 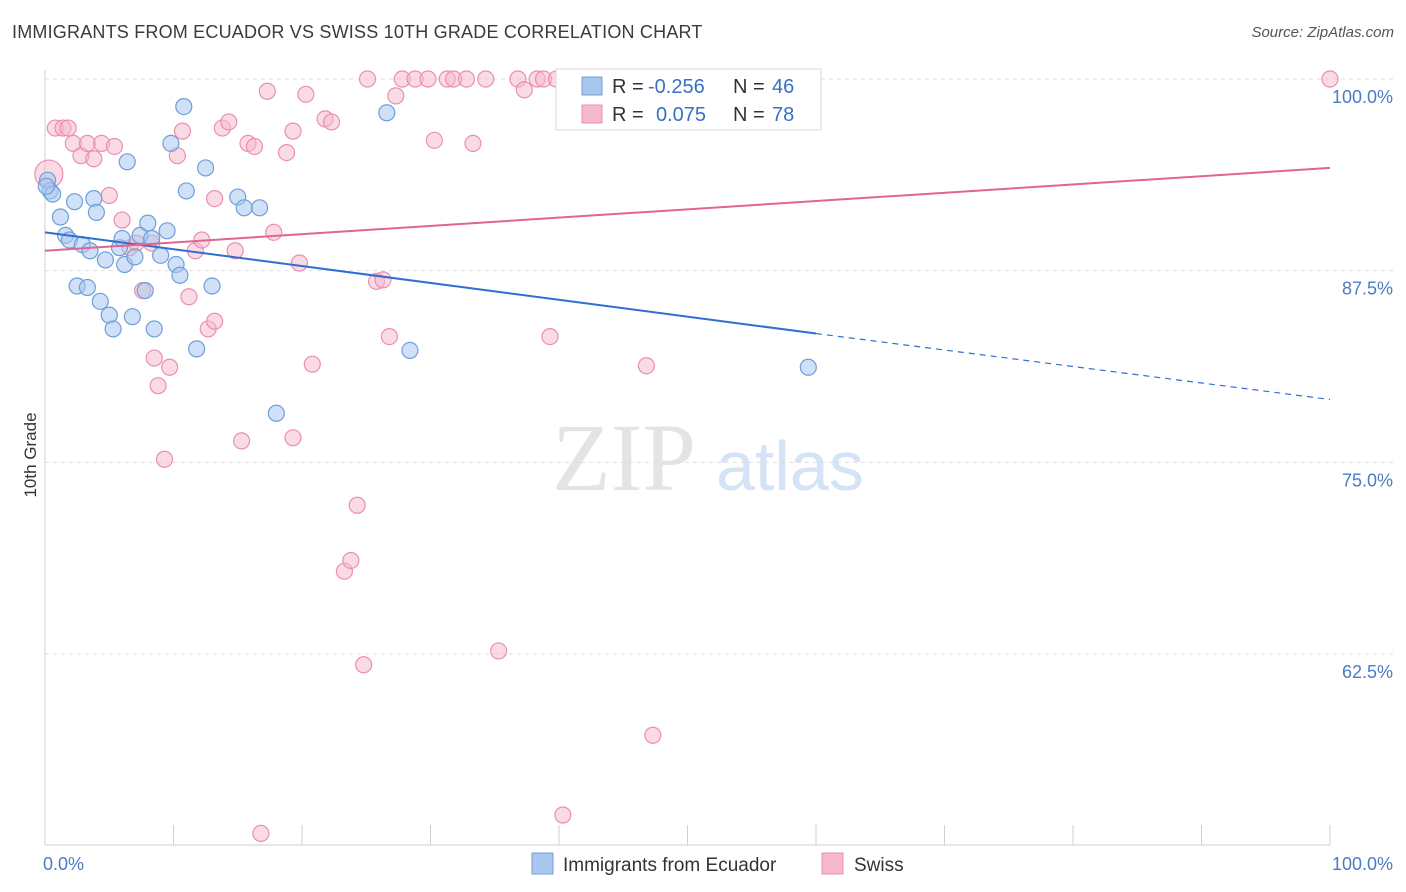 I want to click on legend-r-label-ecuador: R =, so click(x=628, y=87).